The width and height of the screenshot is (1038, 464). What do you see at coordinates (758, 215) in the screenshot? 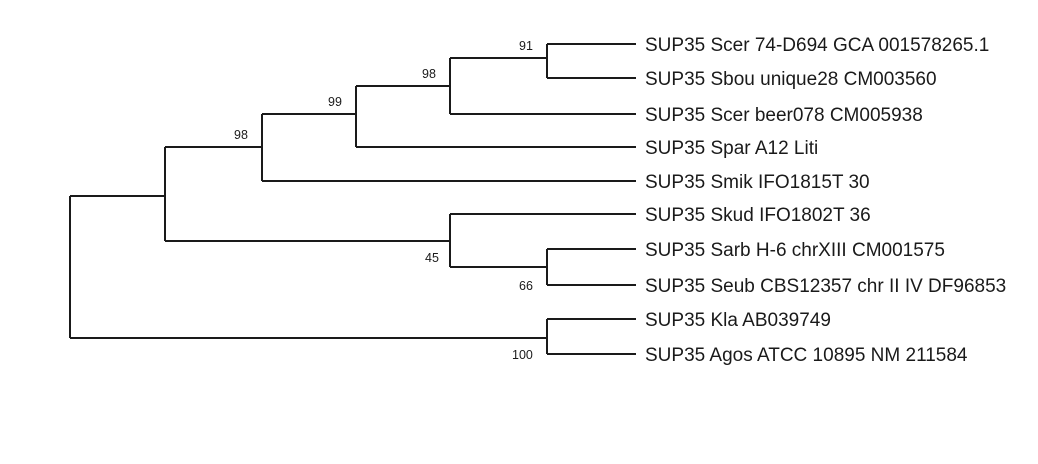
I see `leaf-label-skud-ifo1802t: SUP35 Skud IFO1802T 36` at bounding box center [758, 215].